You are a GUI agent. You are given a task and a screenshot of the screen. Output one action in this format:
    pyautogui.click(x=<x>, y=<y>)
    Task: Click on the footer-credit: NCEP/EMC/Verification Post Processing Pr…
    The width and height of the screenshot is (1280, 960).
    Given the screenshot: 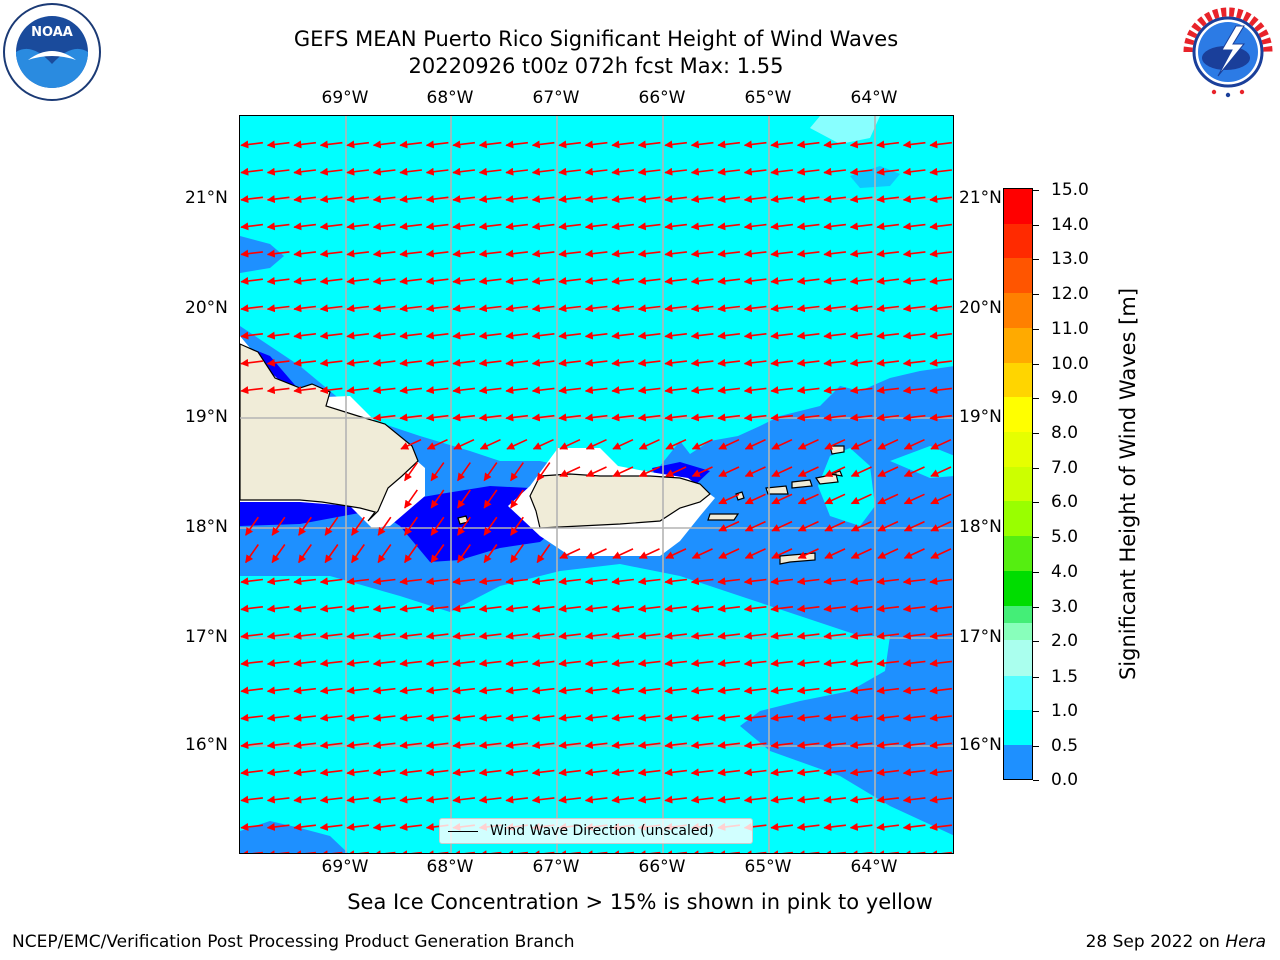 What is the action you would take?
    pyautogui.click(x=293, y=942)
    